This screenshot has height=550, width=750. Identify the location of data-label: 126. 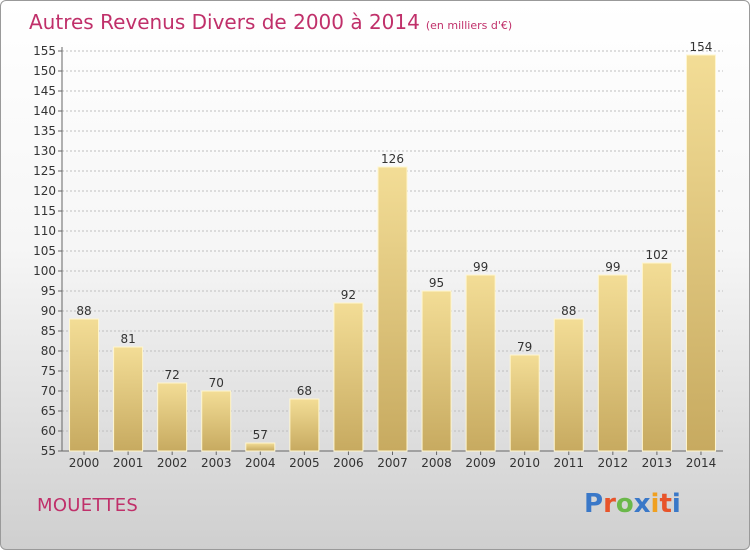
(392, 159).